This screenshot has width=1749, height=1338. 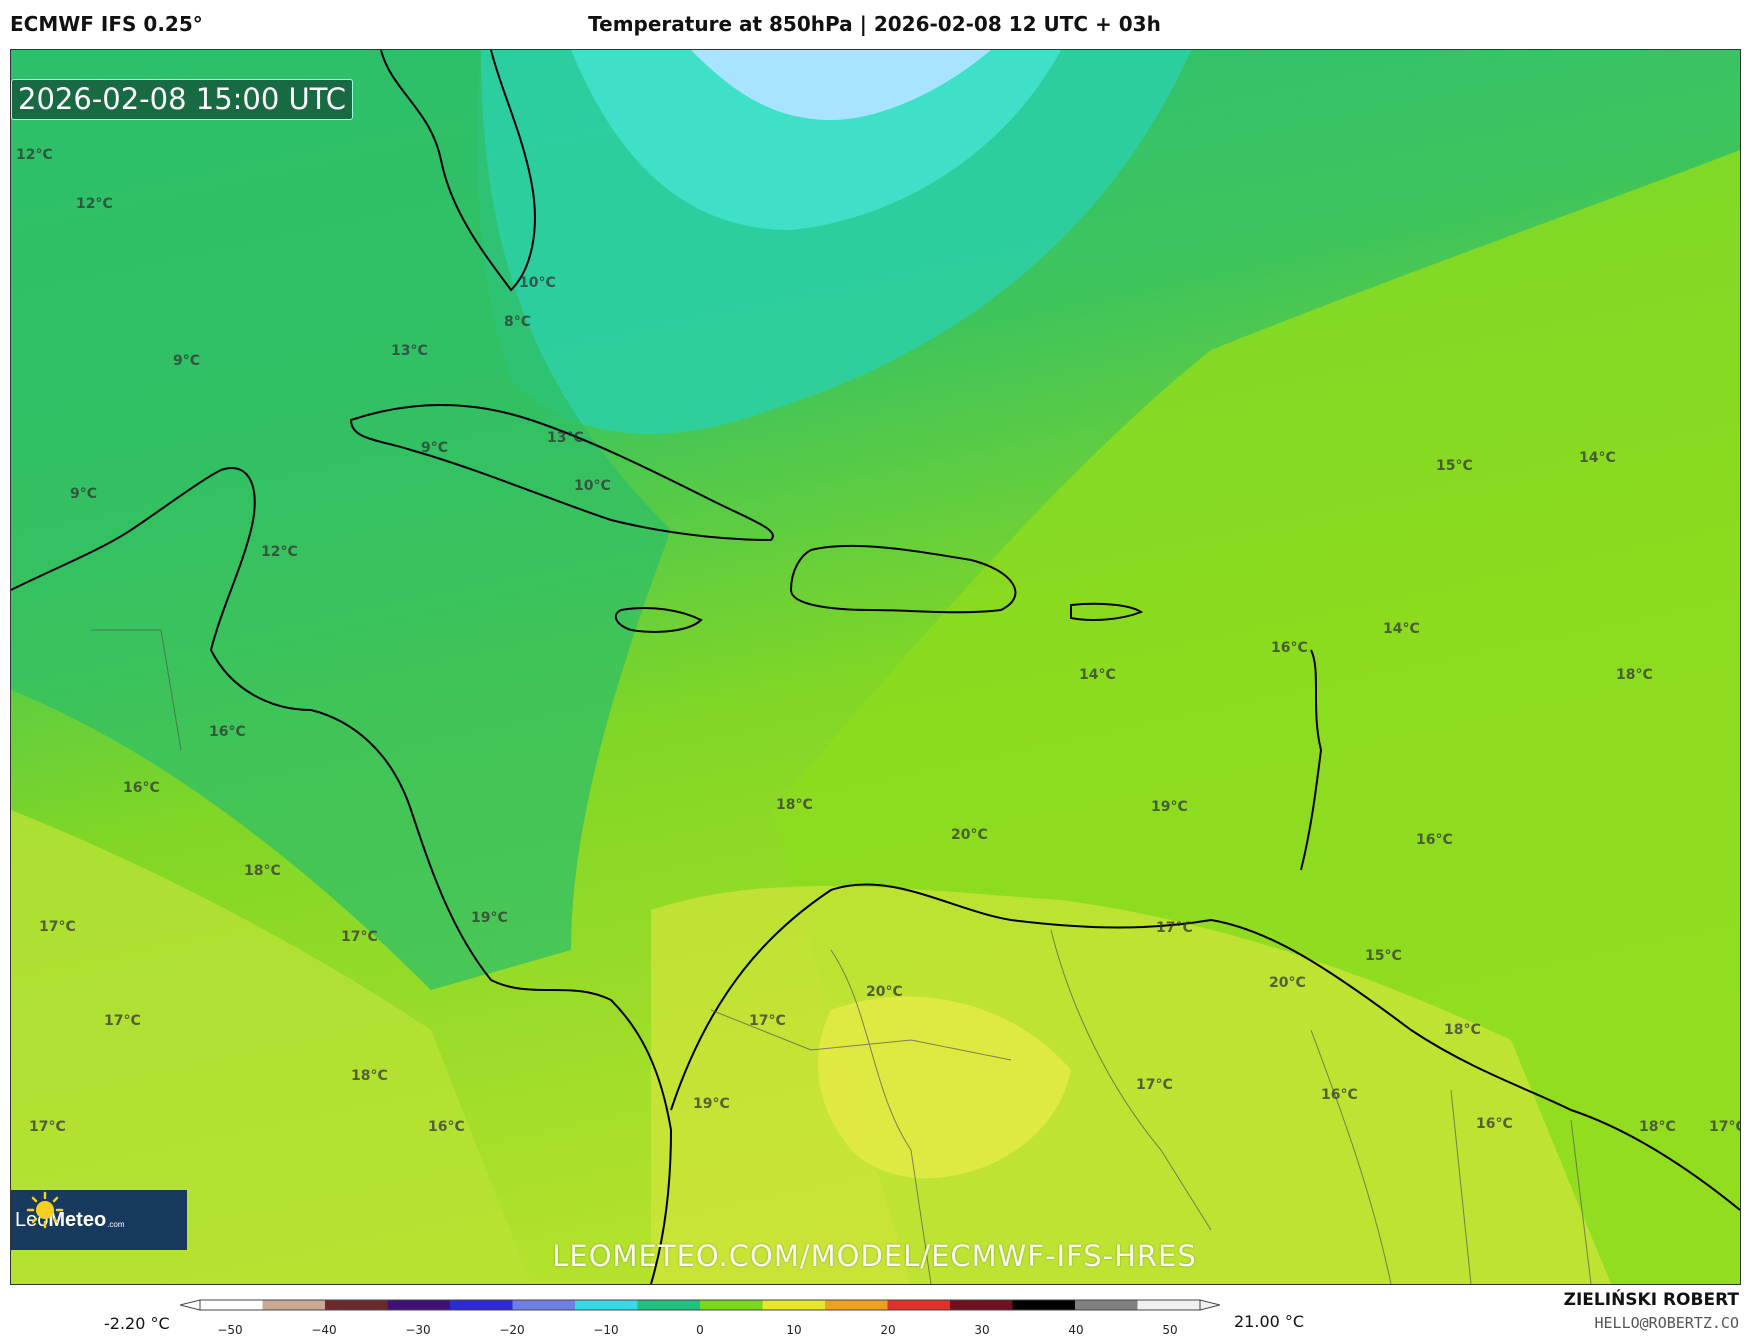 I want to click on colorbar-tick-label: −30, so click(x=417, y=1329).